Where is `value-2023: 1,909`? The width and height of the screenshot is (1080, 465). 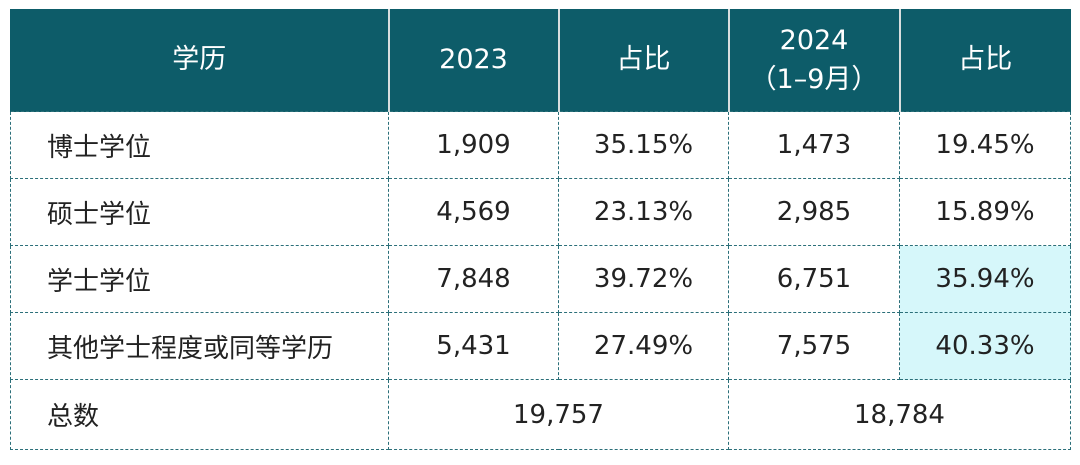 value-2023: 1,909 is located at coordinates (473, 145).